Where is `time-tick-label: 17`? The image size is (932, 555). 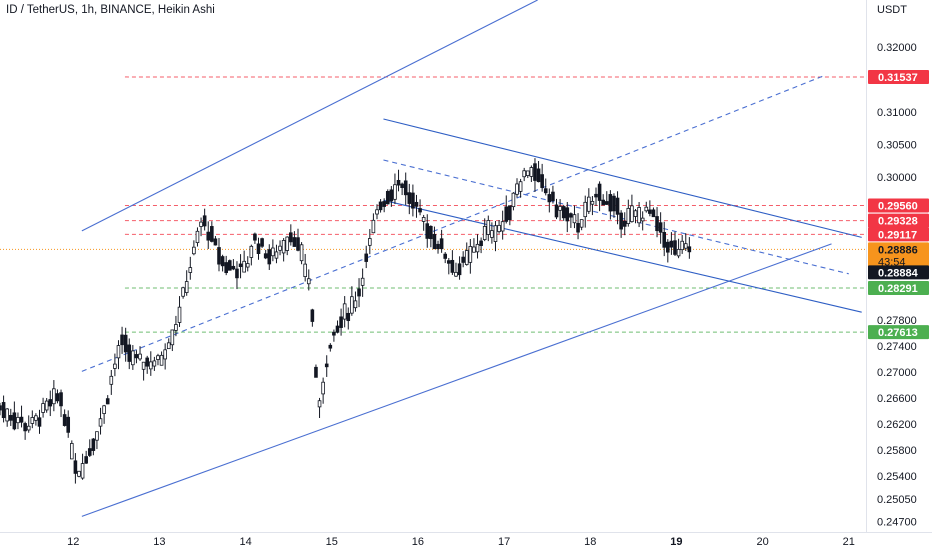 time-tick-label: 17 is located at coordinates (504, 542).